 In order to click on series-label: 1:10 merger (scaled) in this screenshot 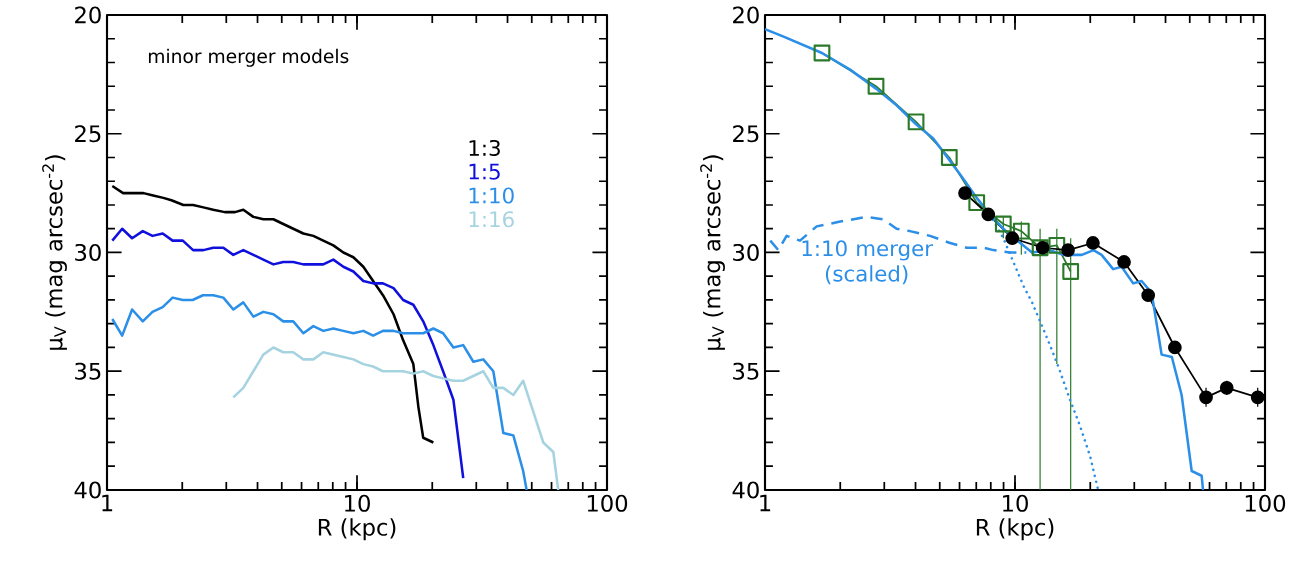, I will do `click(867, 262)`.